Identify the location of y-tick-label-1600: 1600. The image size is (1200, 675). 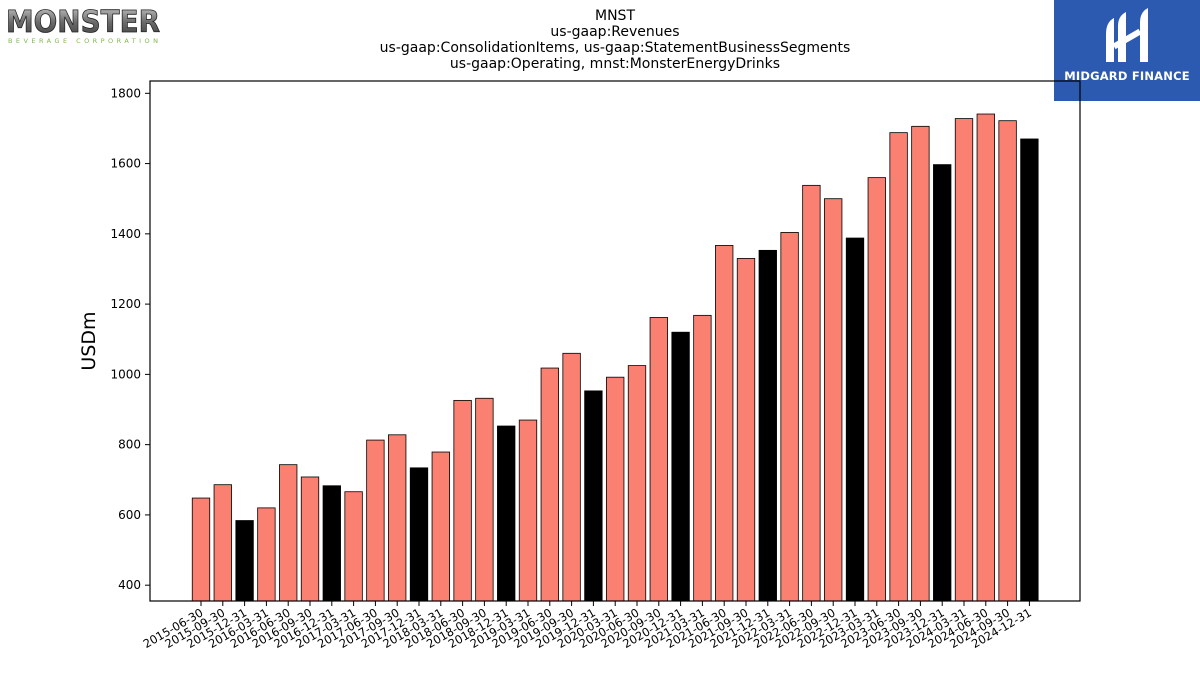
(125, 164).